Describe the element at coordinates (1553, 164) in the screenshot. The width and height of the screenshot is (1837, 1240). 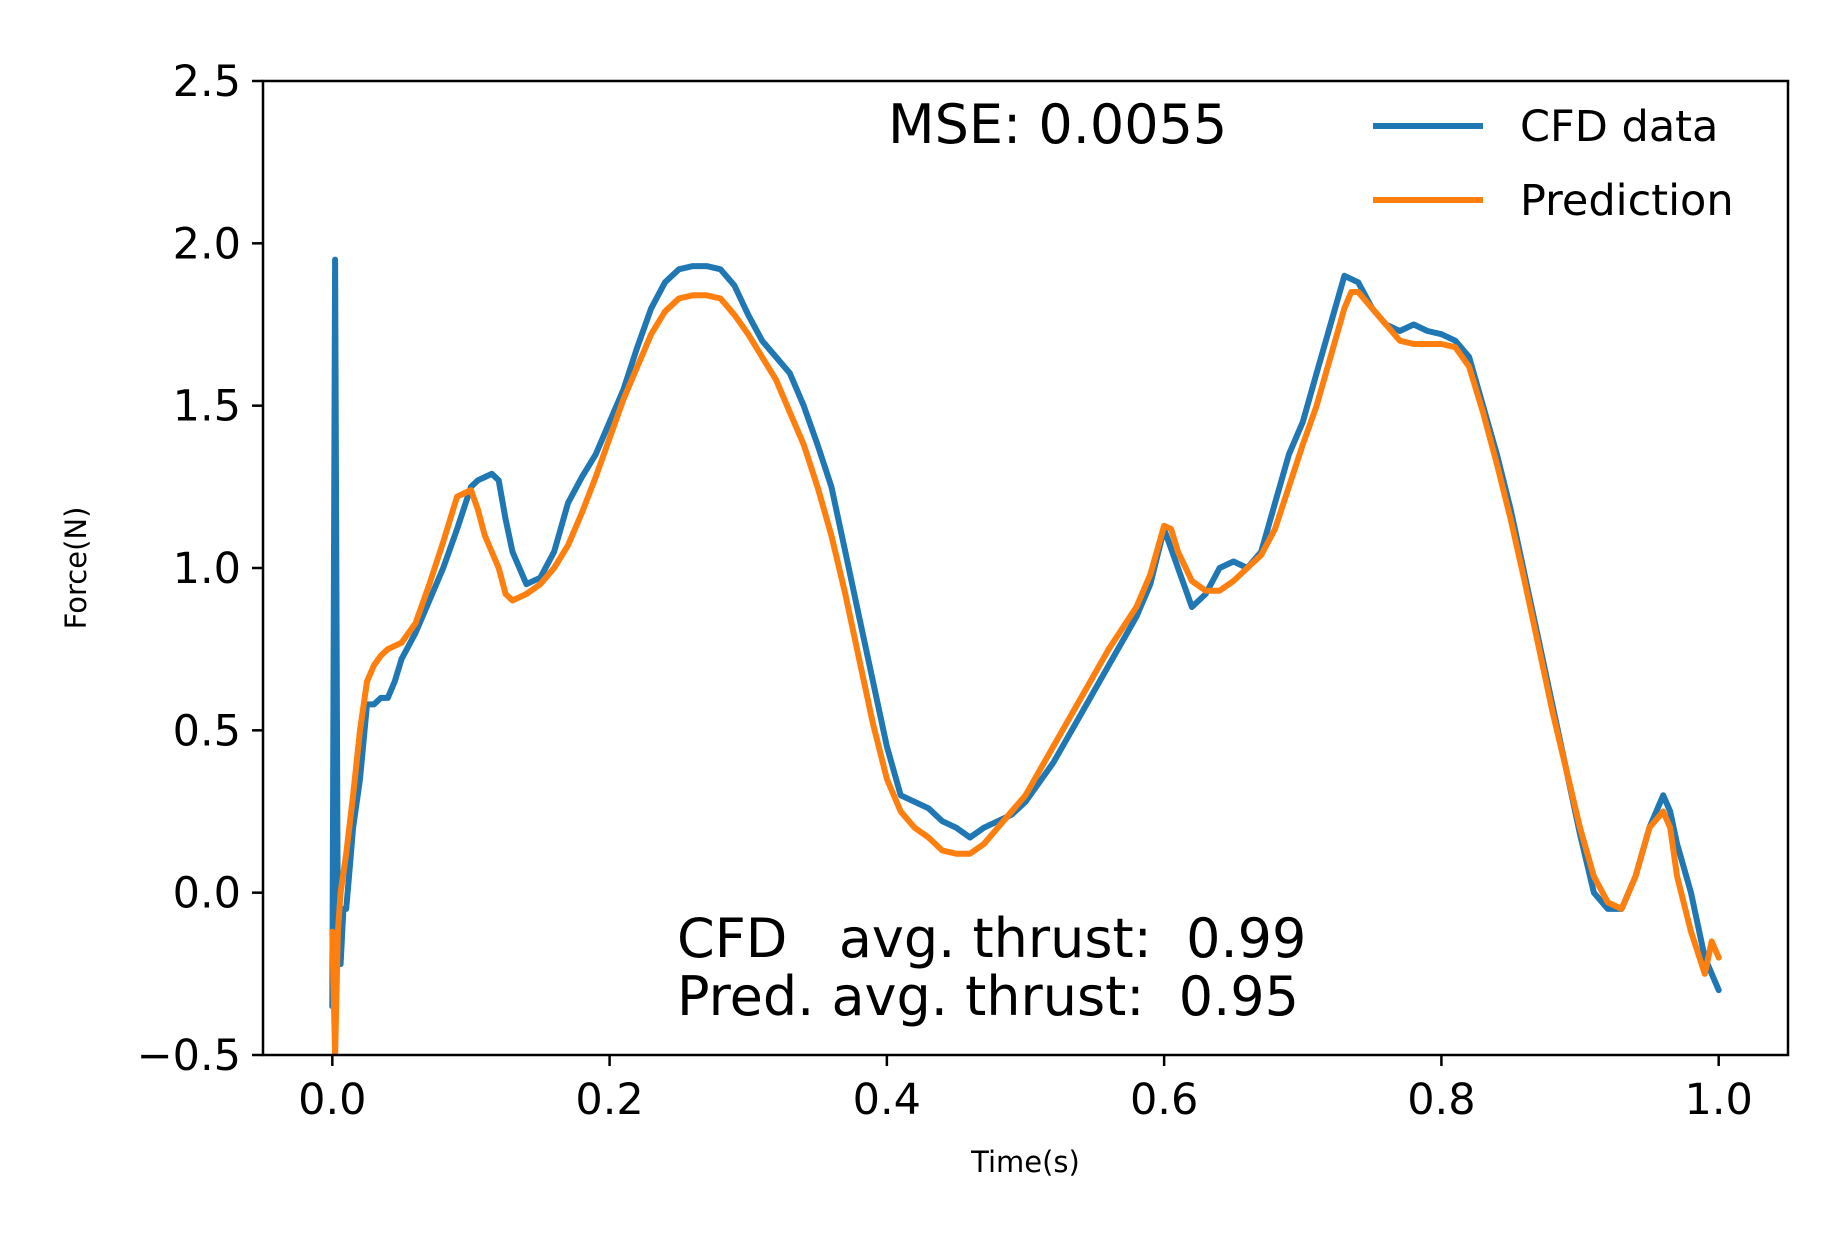
I see `legend: CFD data Prediction` at that location.